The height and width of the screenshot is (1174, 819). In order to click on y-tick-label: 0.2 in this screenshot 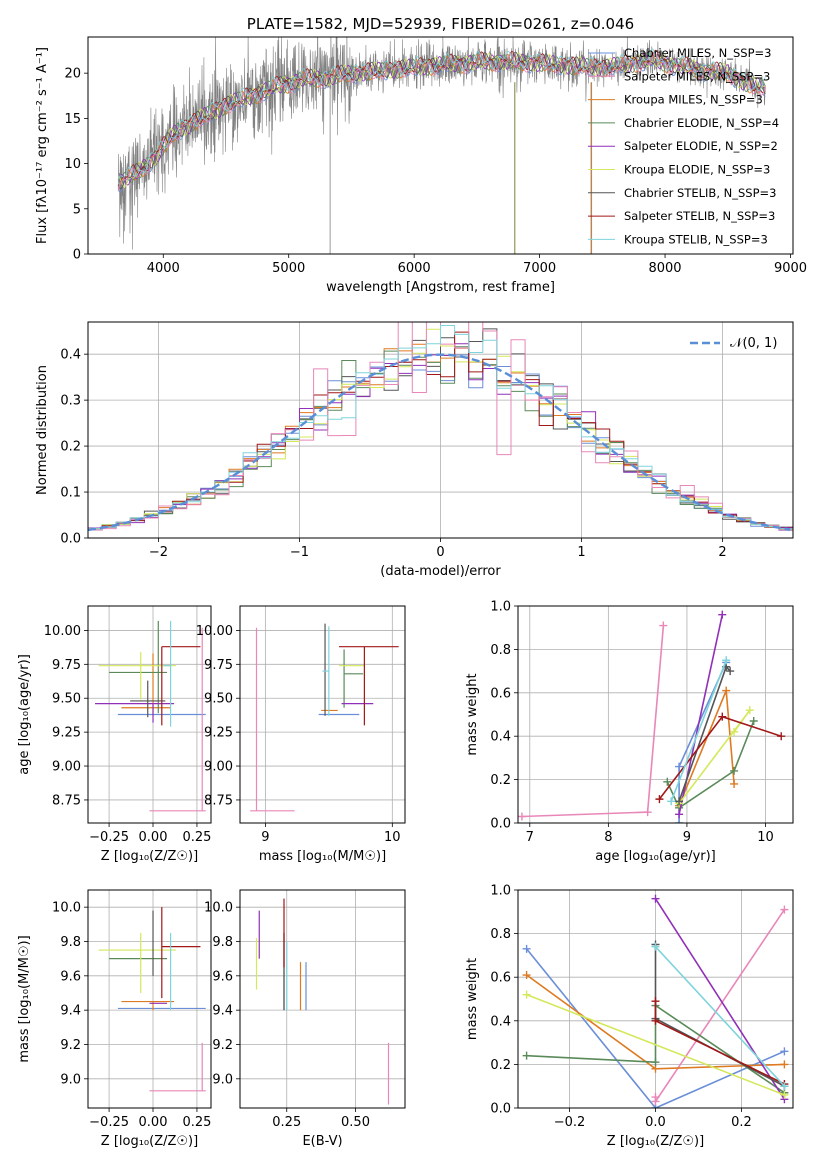, I will do `click(70, 447)`.